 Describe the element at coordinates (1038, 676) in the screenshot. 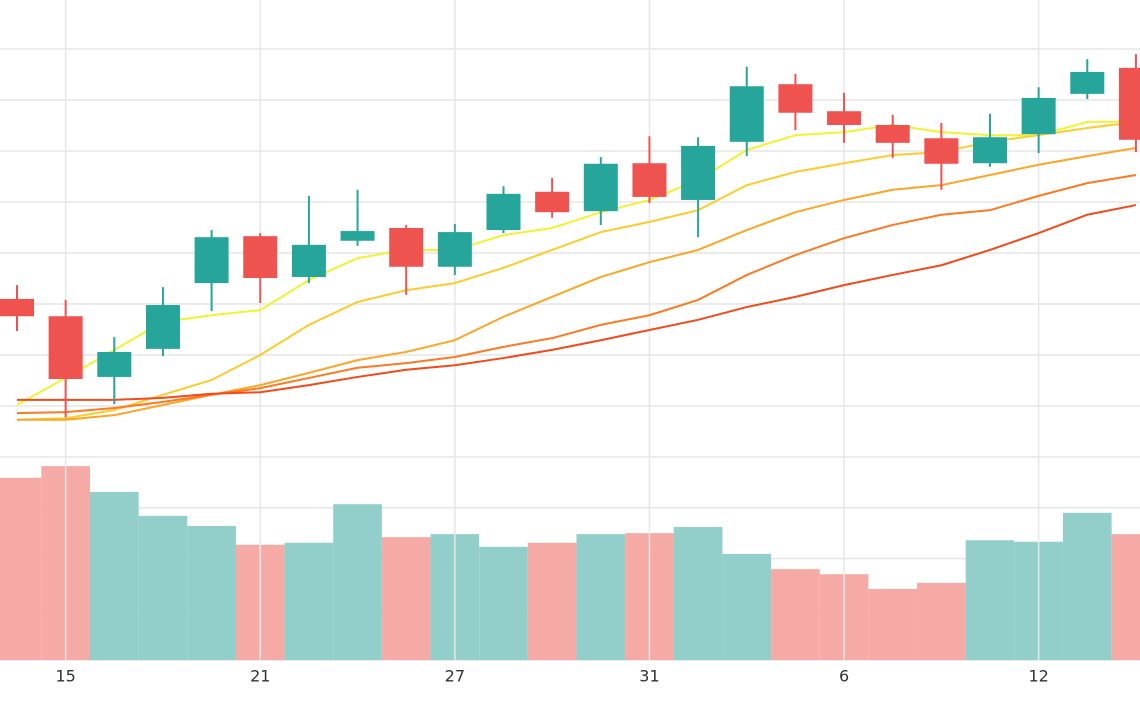

I see `x-tick-label: 12` at that location.